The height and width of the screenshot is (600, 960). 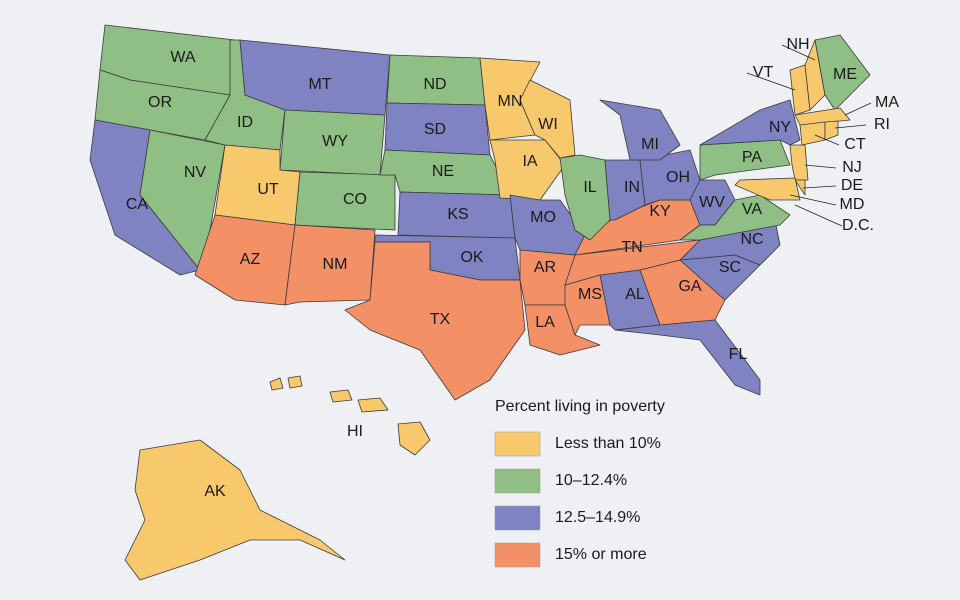 What do you see at coordinates (590, 294) in the screenshot?
I see `state-label: MS` at bounding box center [590, 294].